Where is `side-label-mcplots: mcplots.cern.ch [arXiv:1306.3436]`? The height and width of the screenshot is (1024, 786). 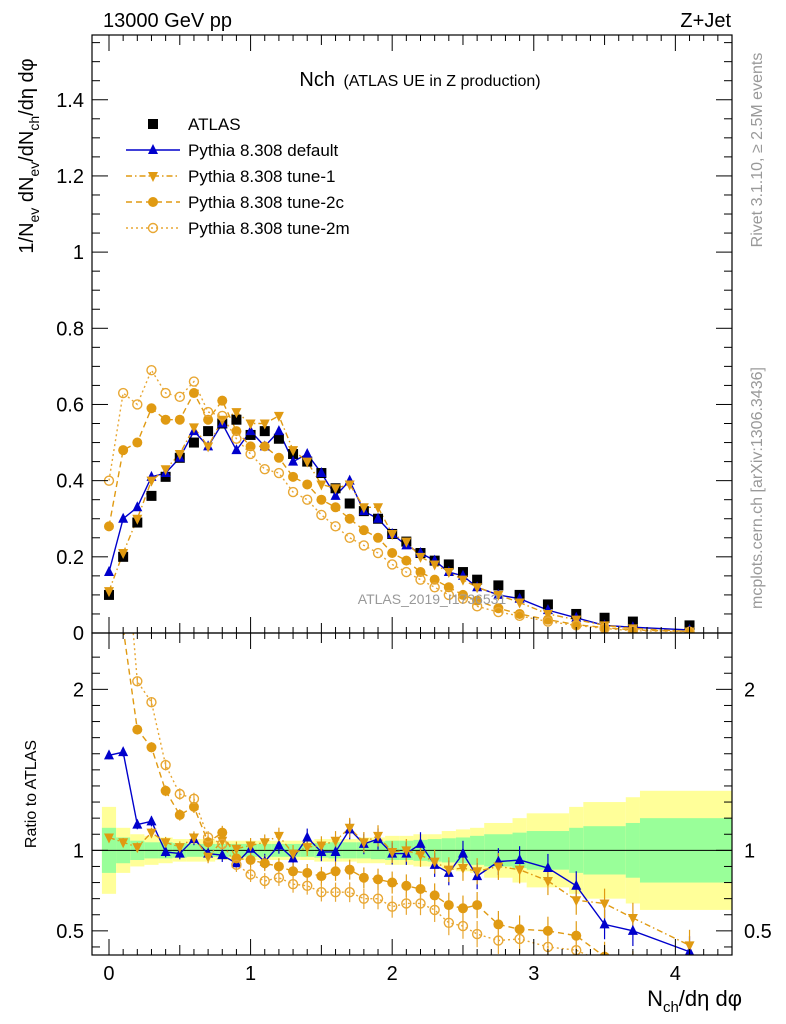
side-label-mcplots: mcplots.cern.ch [arXiv:1306.3436] is located at coordinates (757, 488).